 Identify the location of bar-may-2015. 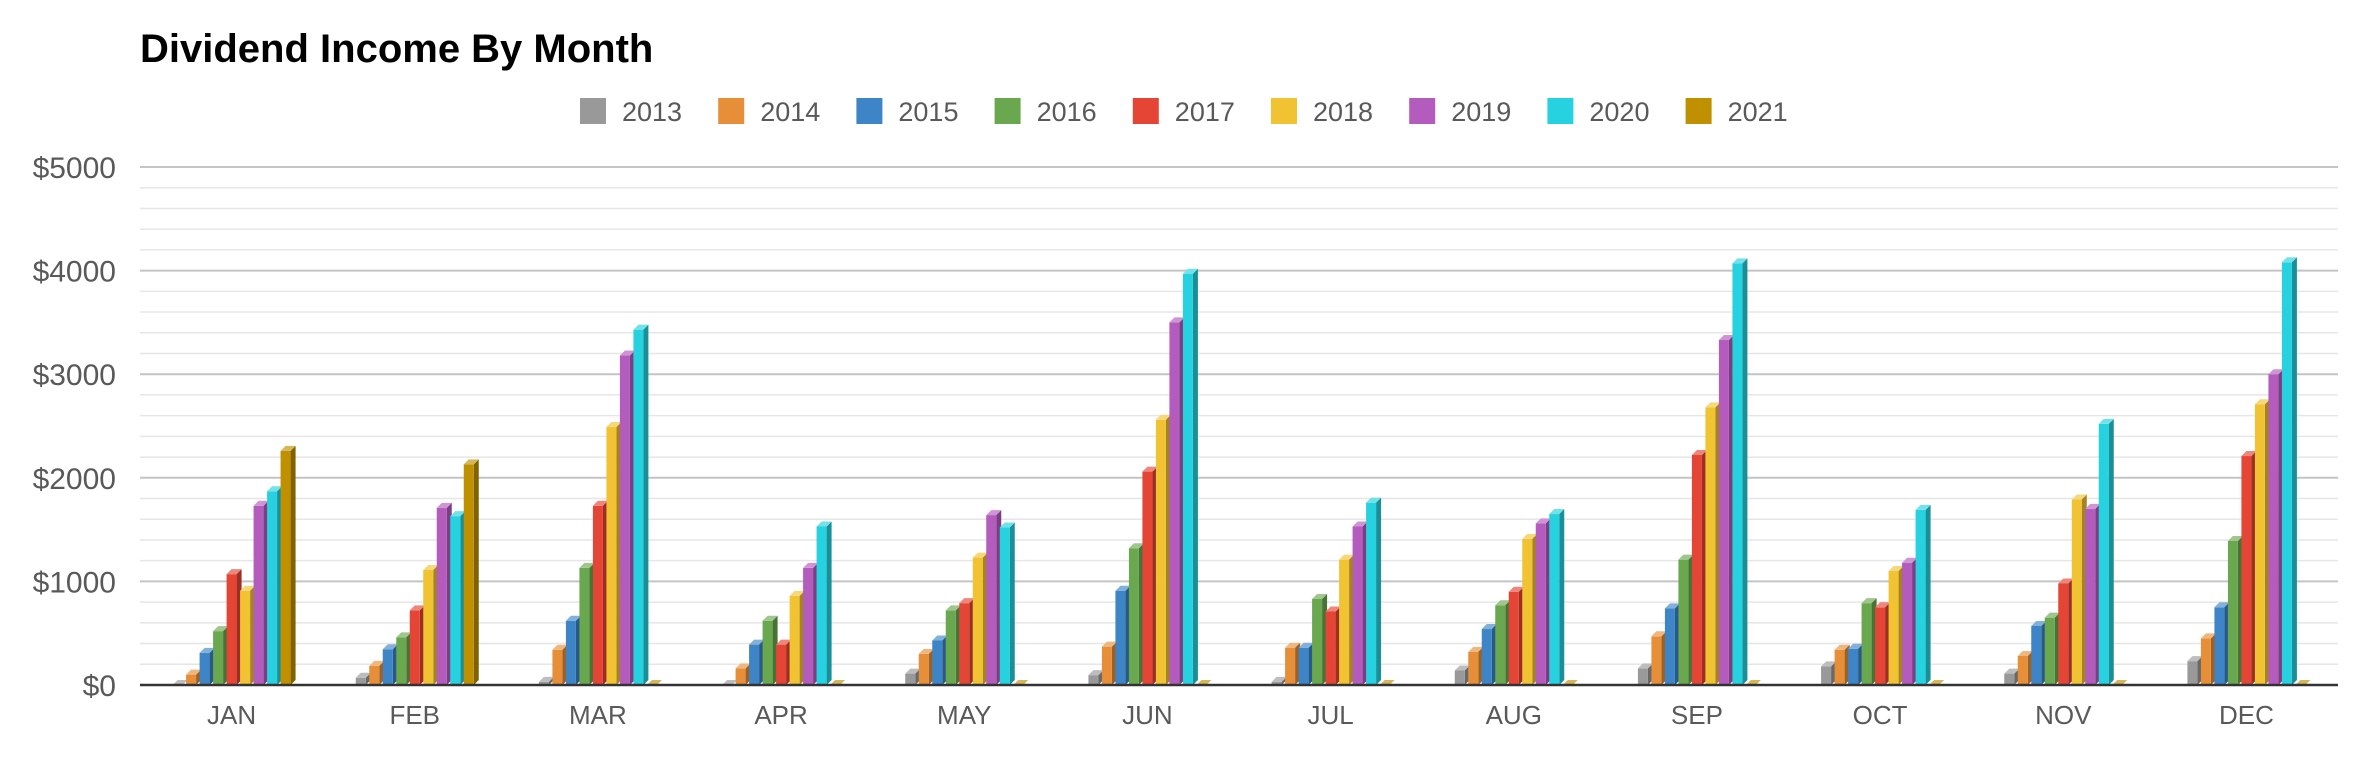
(940, 660).